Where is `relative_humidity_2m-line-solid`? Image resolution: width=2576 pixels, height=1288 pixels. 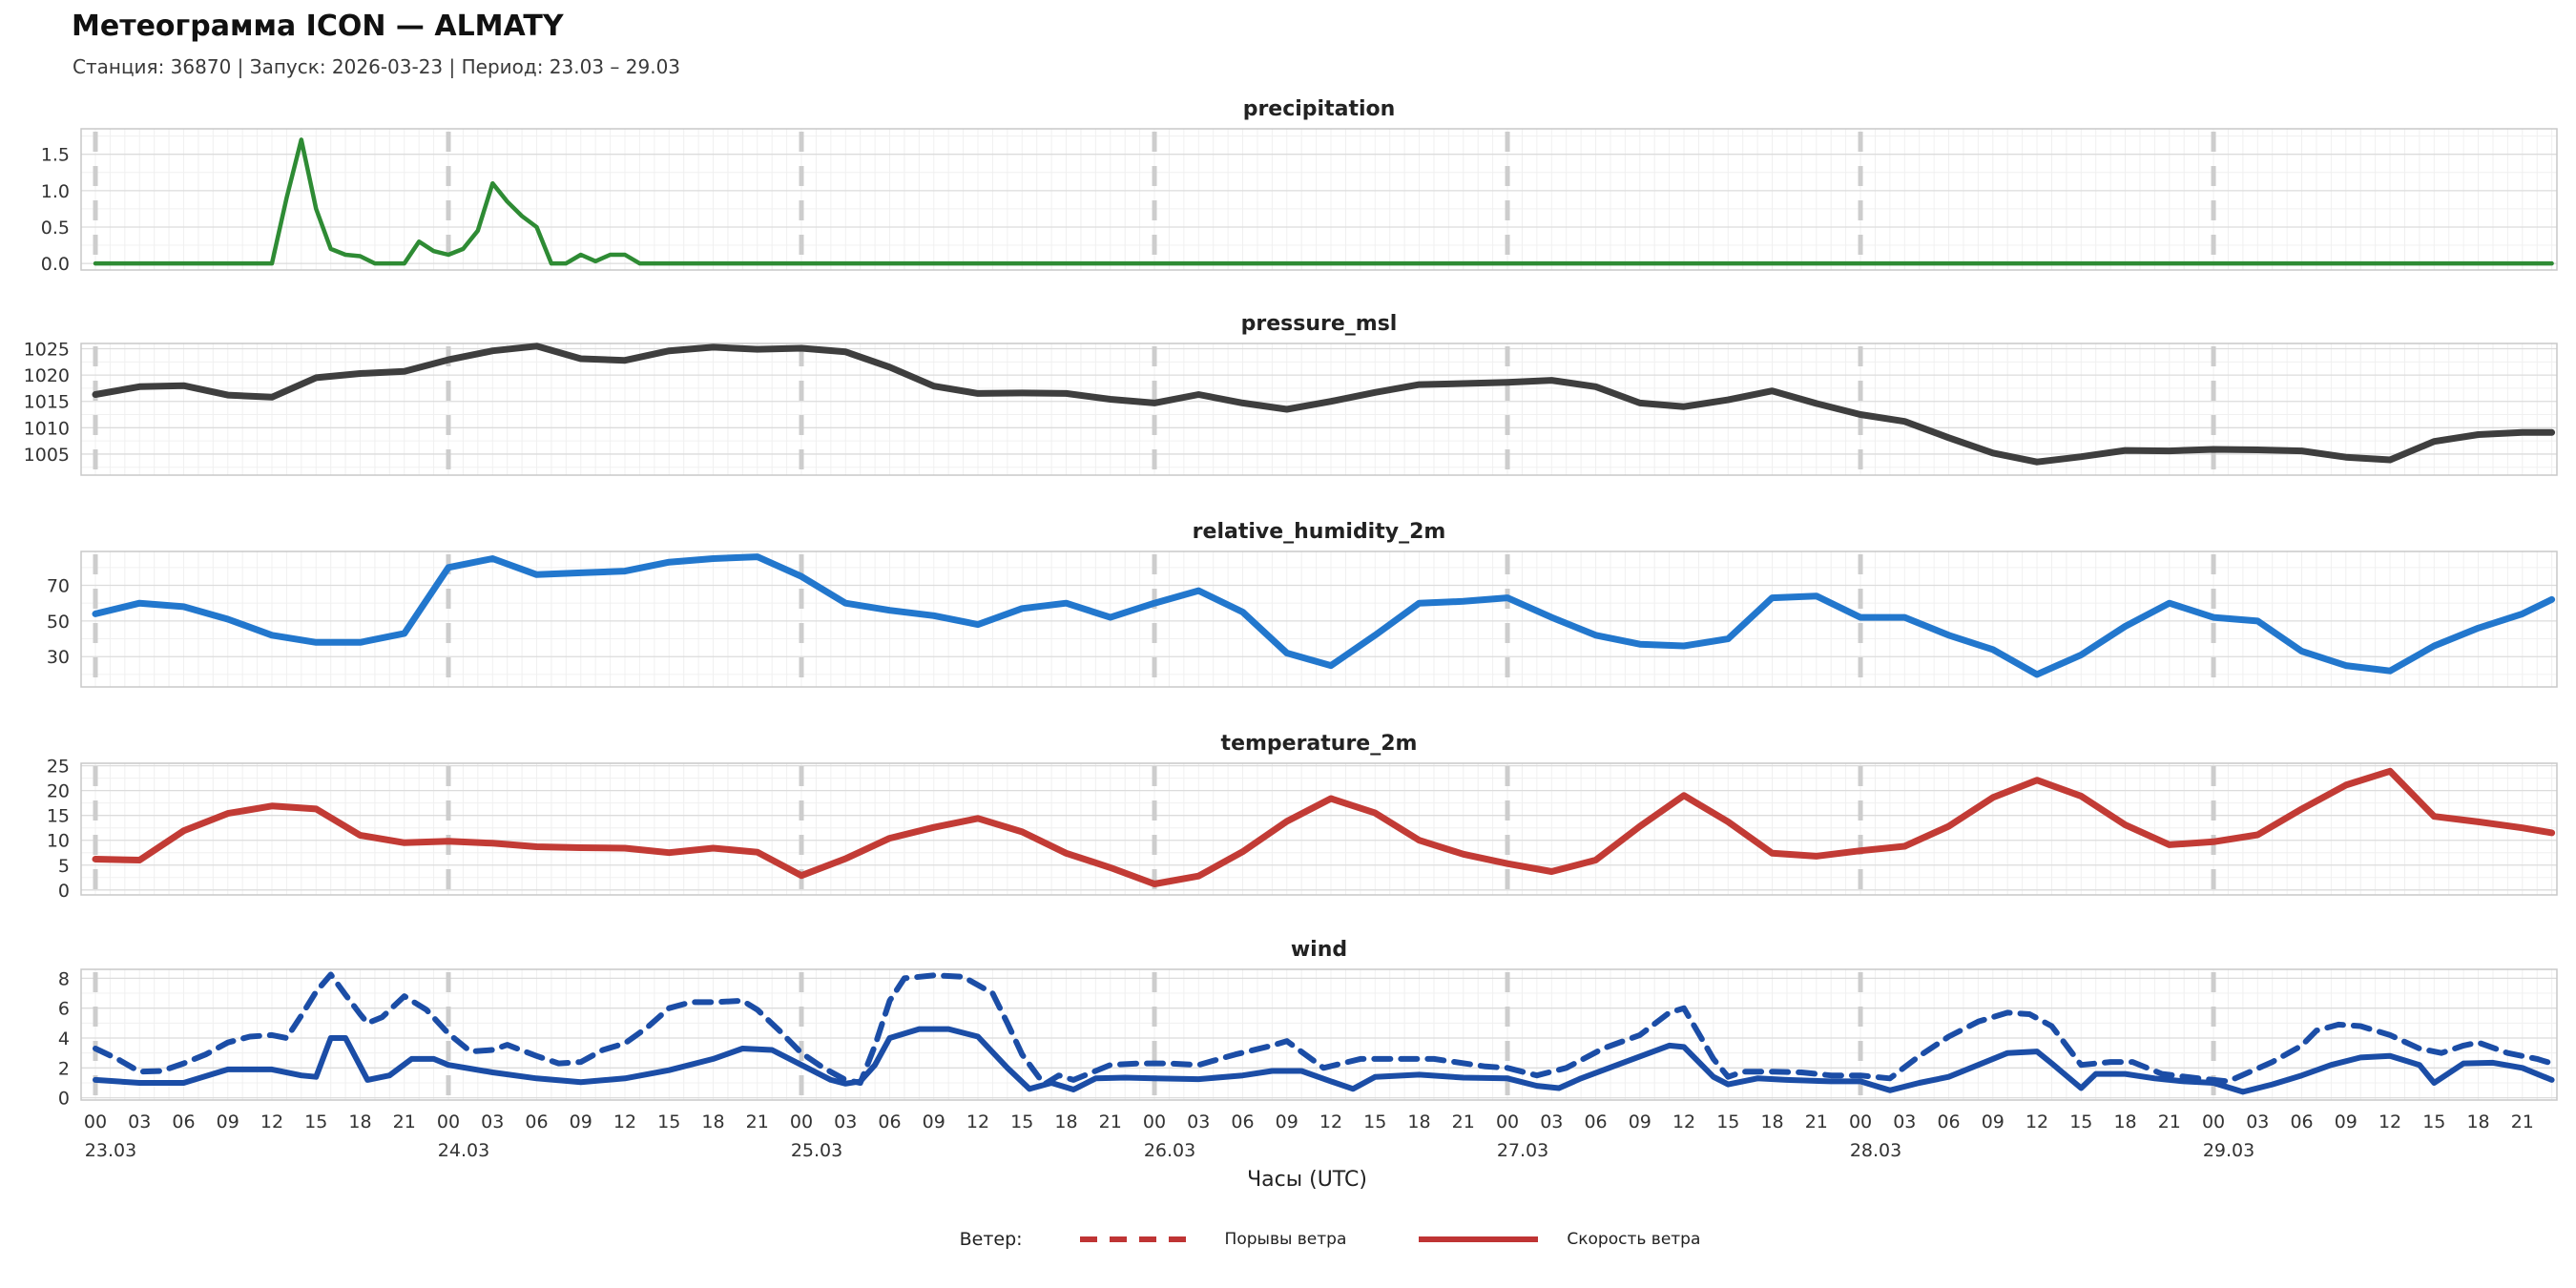 relative_humidity_2m-line-solid is located at coordinates (1324, 615).